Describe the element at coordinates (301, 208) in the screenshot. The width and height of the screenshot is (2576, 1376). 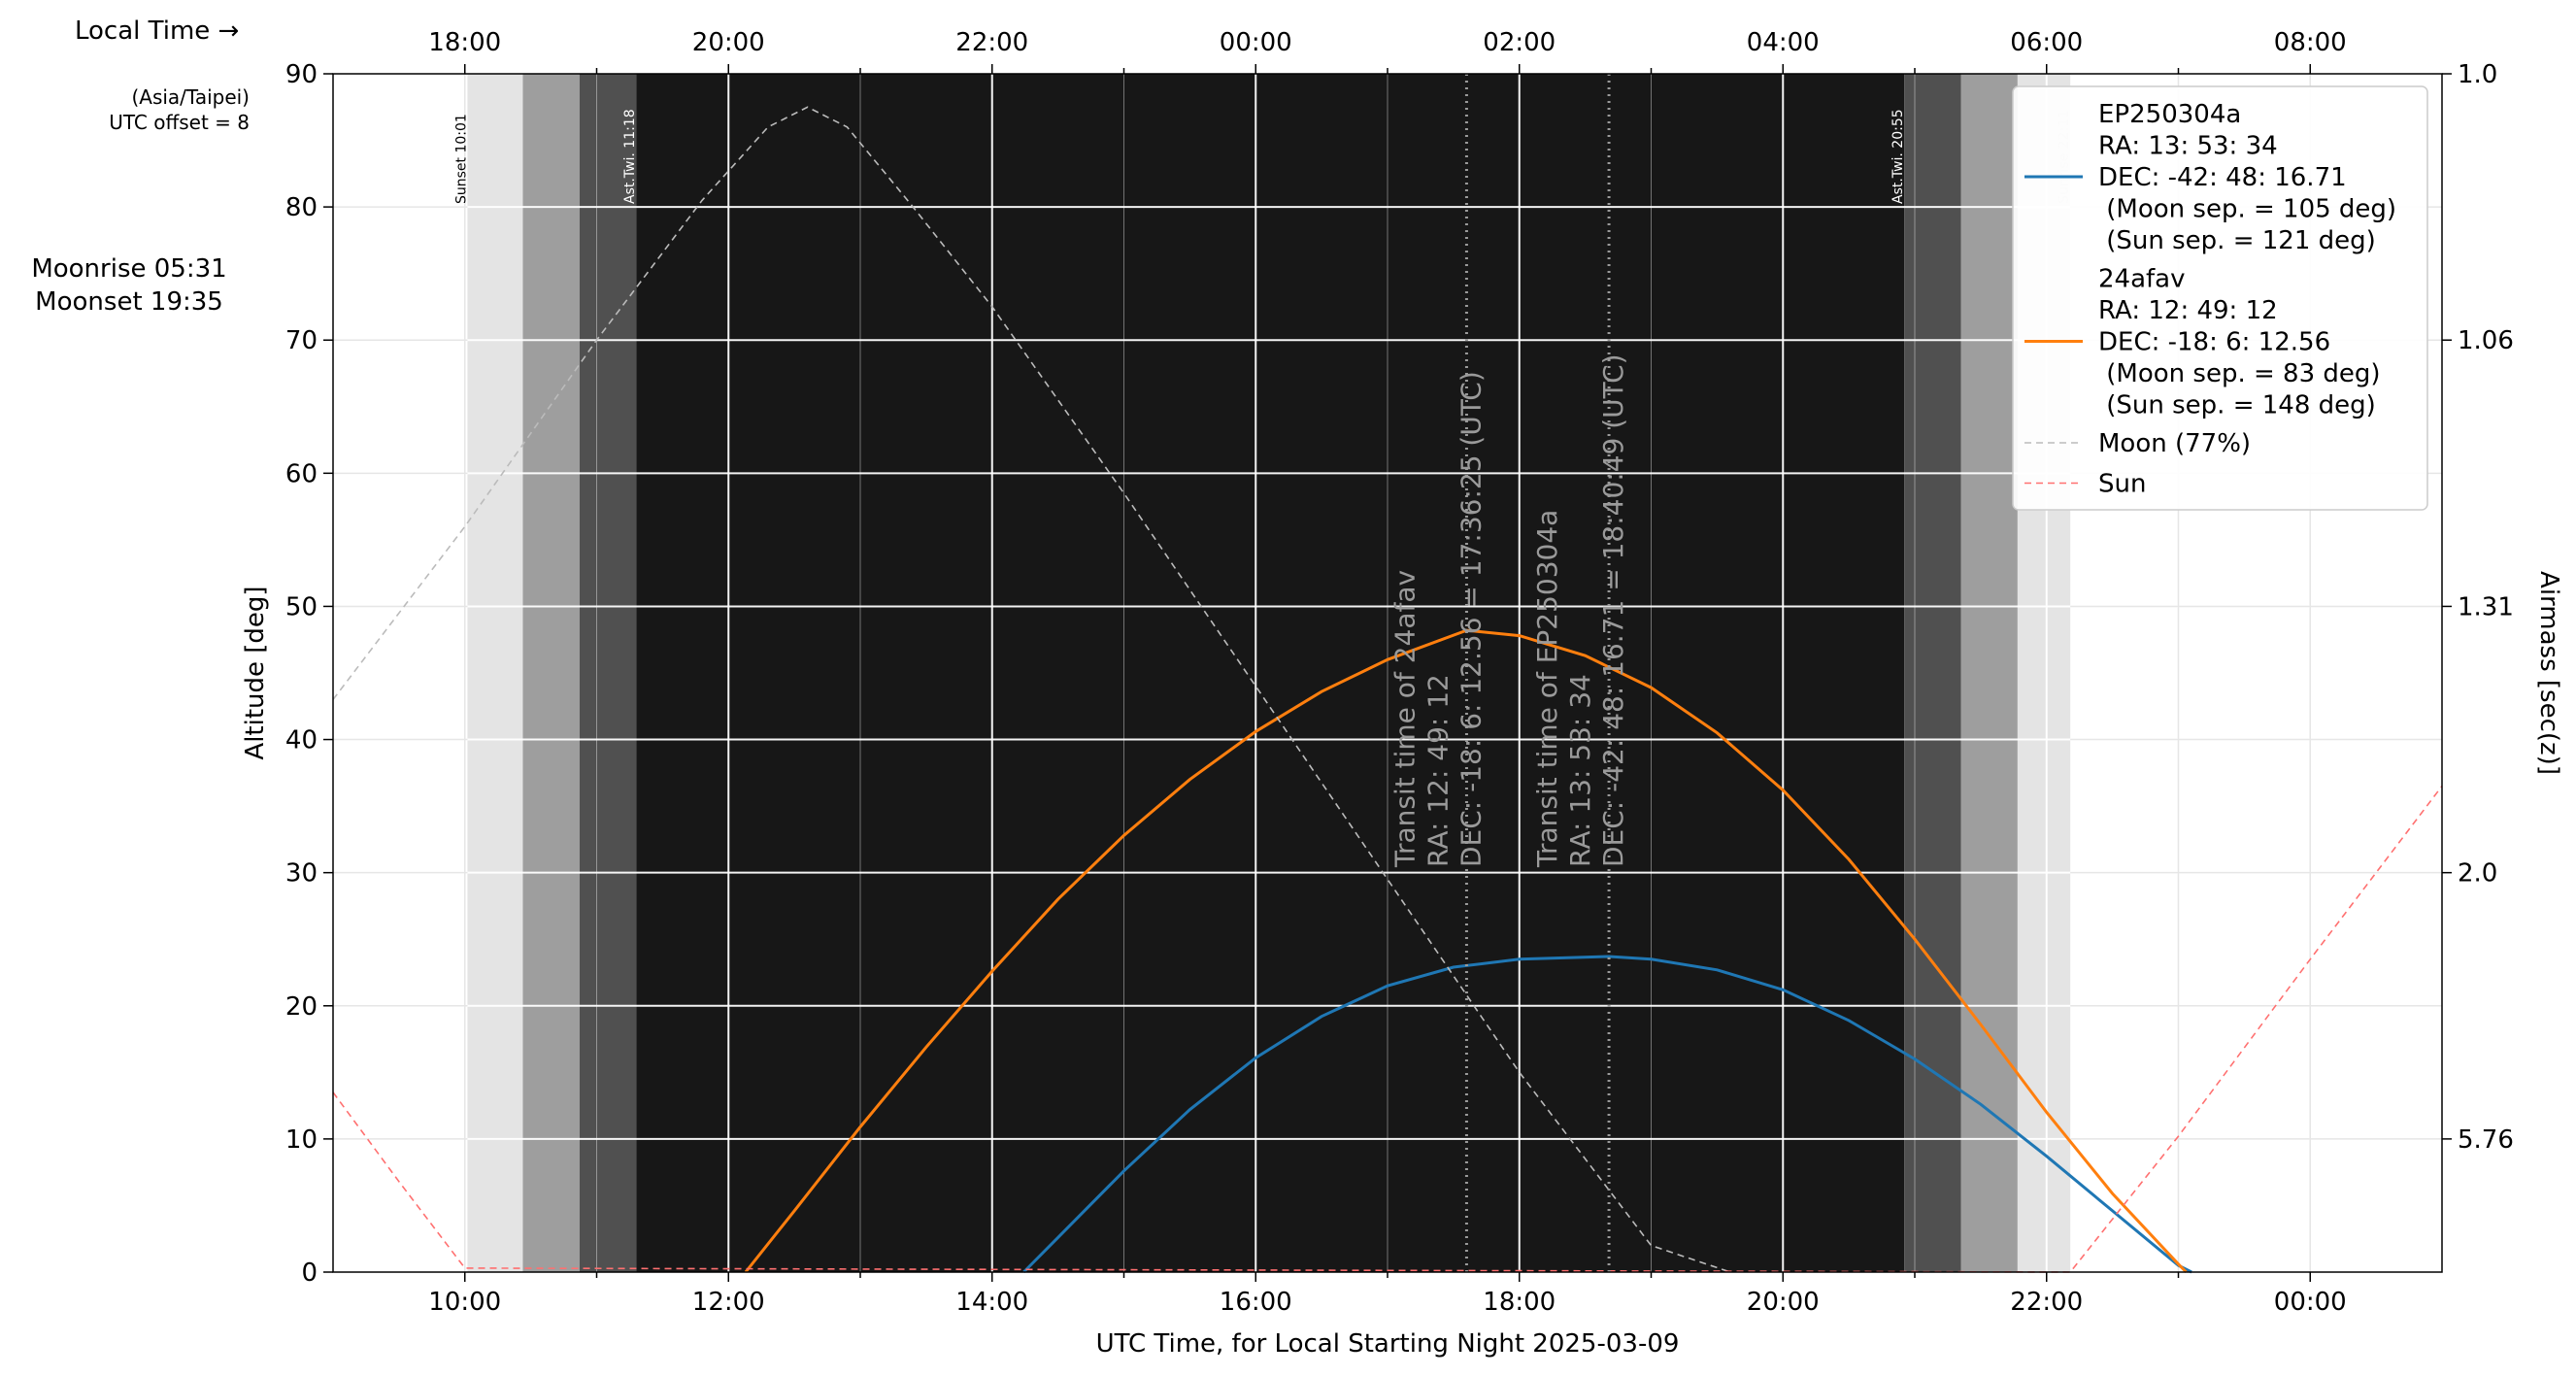
I see `y-tick-label: 80` at that location.